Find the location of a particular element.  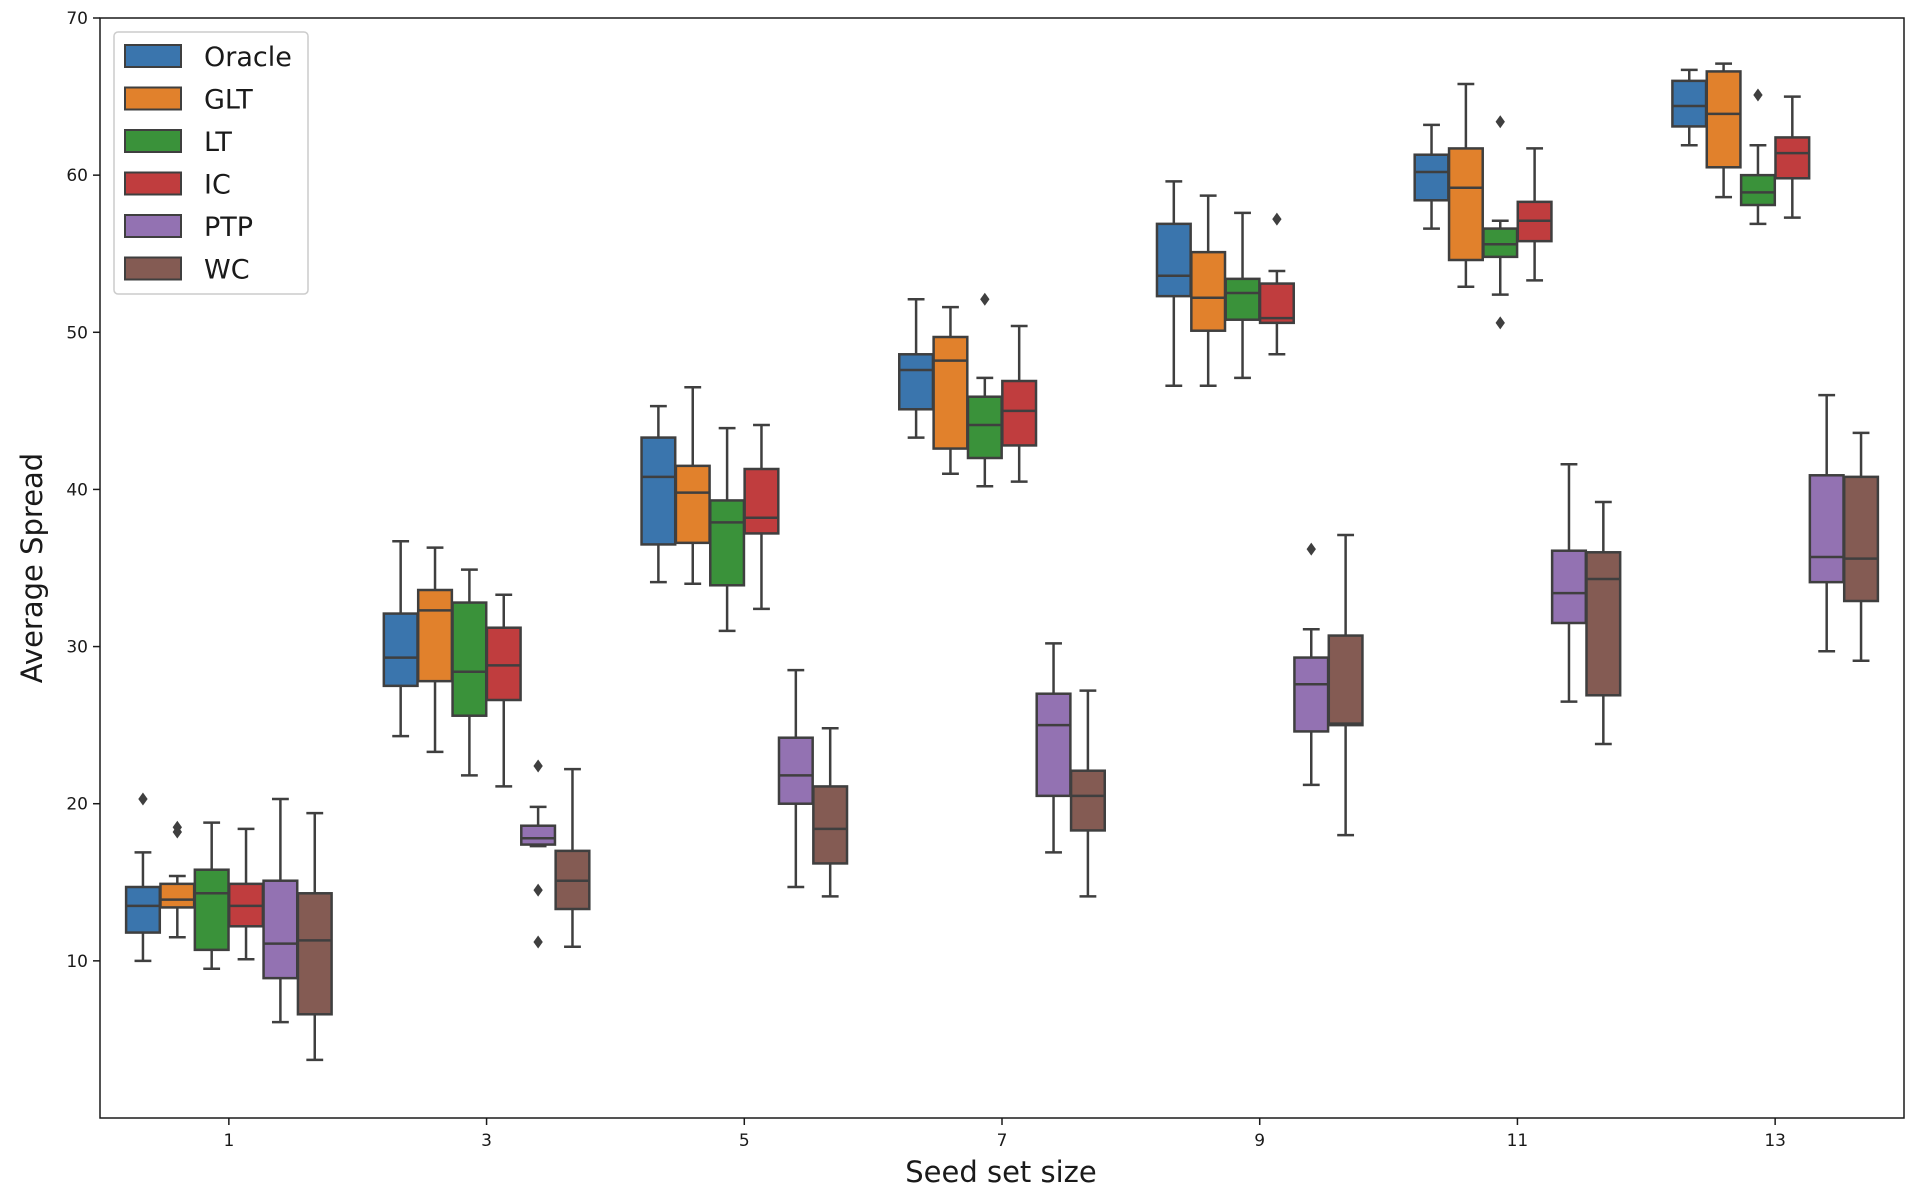

legend-label-glt: GLT is located at coordinates (228, 100).